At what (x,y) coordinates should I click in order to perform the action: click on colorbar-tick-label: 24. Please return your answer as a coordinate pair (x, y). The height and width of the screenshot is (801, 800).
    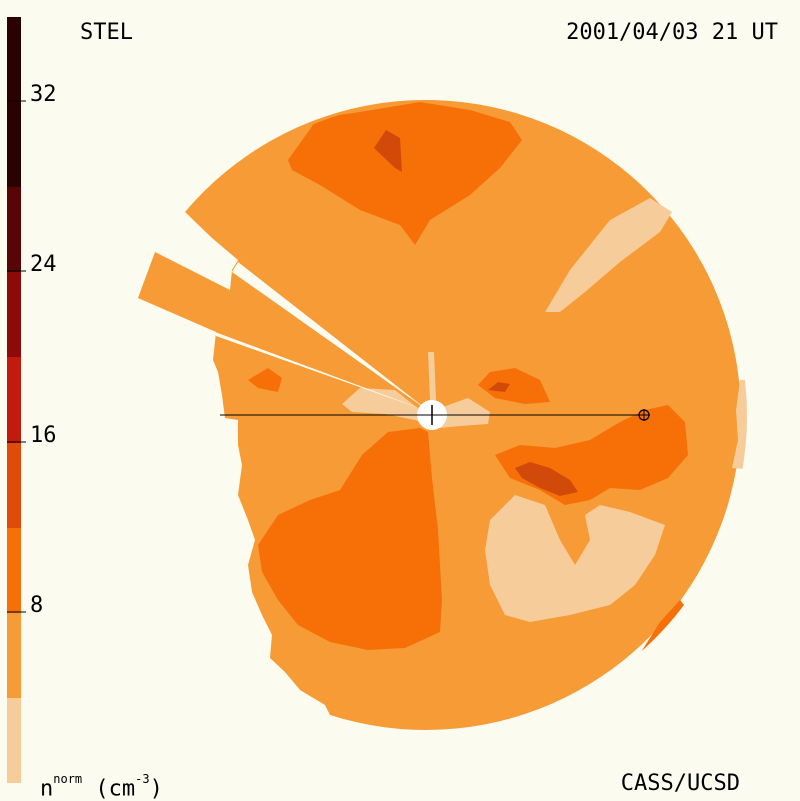
    Looking at the image, I should click on (43, 264).